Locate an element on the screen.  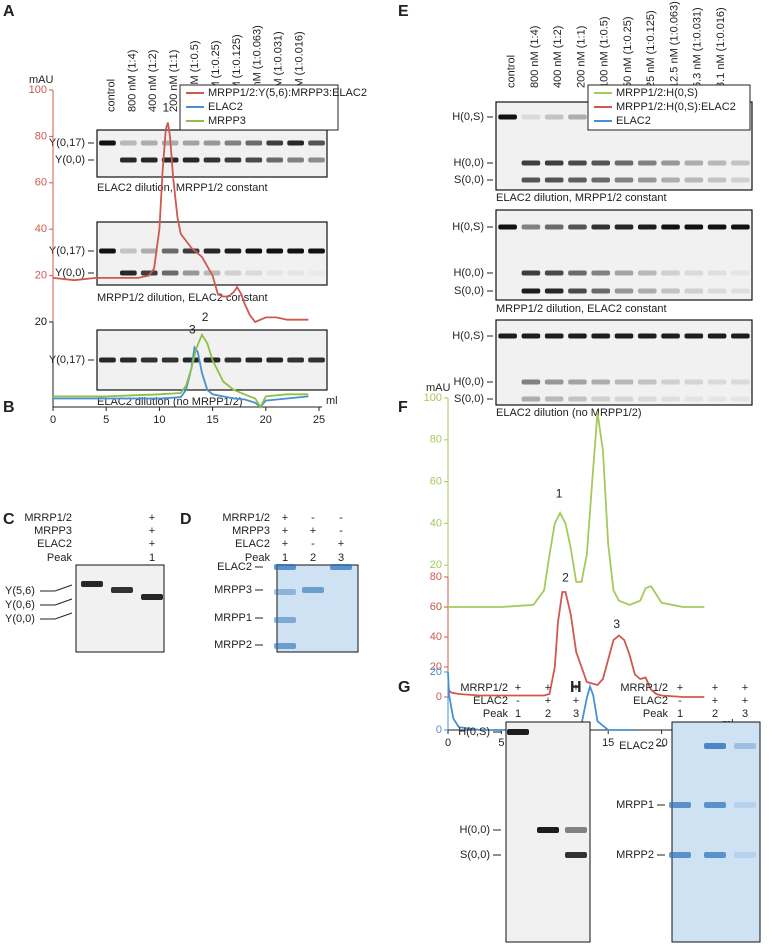
band-label: Y(0,6) is located at coordinates (20, 605).